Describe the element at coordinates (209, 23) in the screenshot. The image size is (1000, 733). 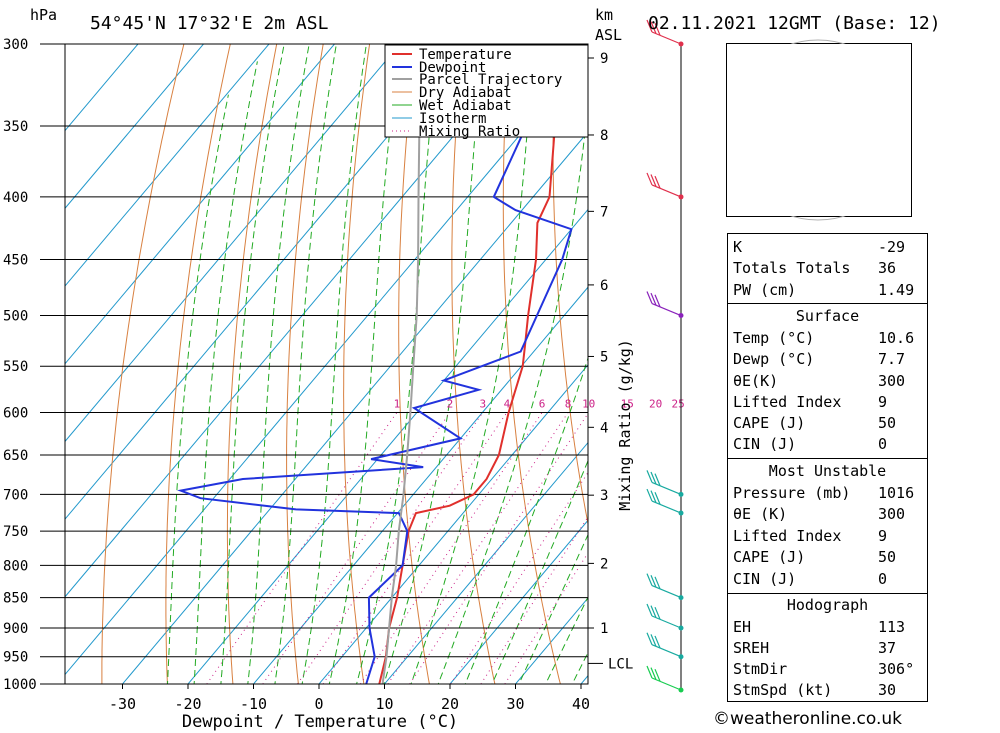
I see `location-title: 54°45'N 17°32'E 2m ASL` at that location.